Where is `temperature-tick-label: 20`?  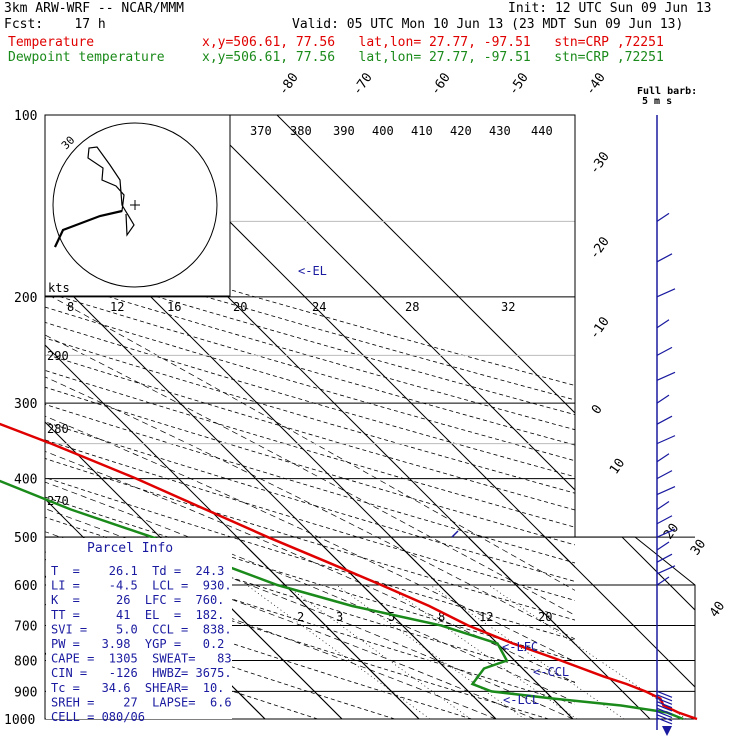
temperature-tick-label: 20 is located at coordinates (671, 531).